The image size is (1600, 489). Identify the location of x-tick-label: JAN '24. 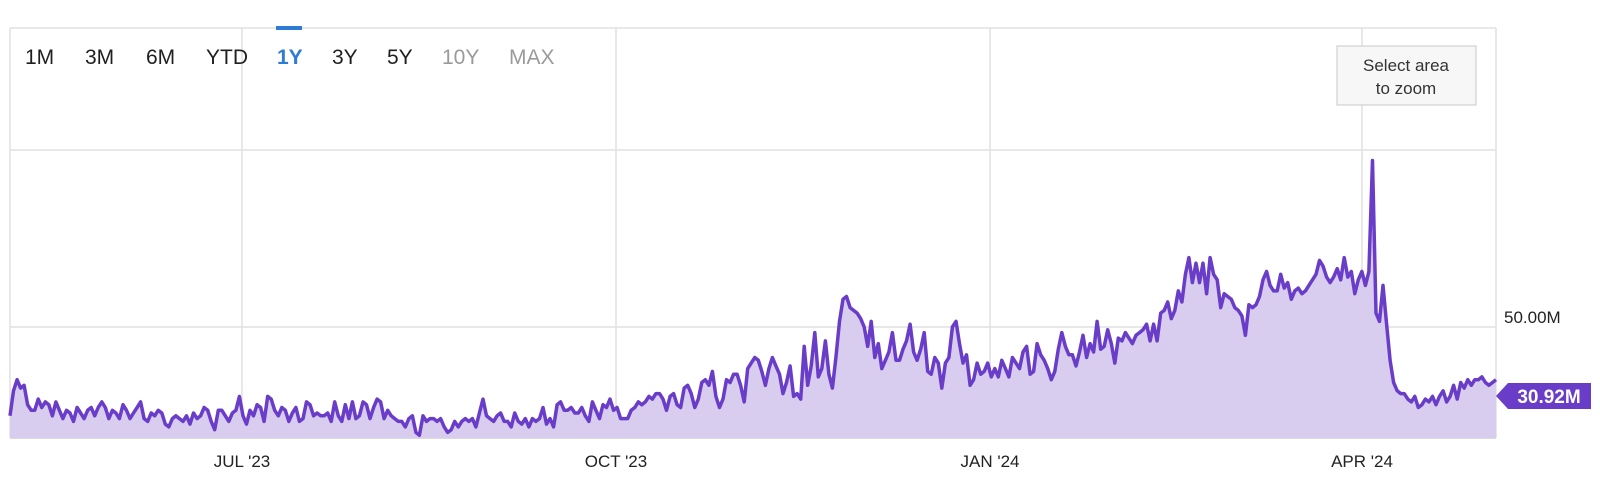
(990, 461).